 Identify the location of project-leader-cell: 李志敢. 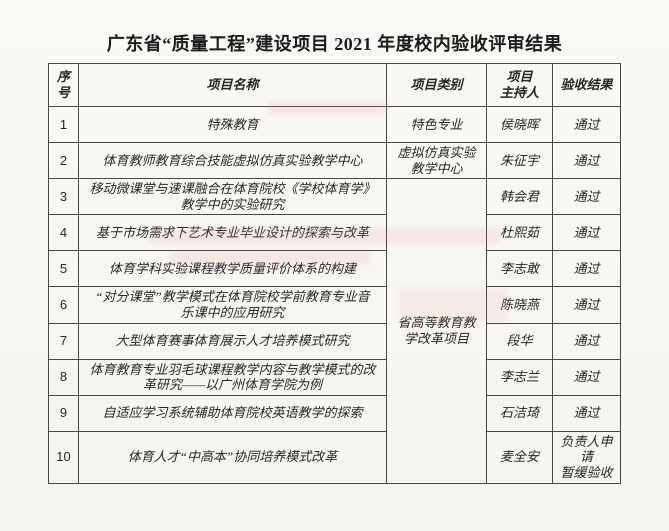
(519, 269).